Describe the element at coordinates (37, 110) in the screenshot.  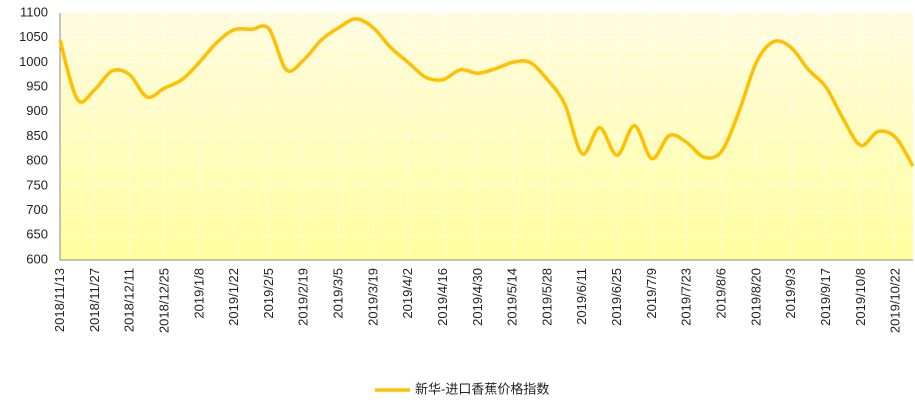
I see `y-tick-label: 900` at that location.